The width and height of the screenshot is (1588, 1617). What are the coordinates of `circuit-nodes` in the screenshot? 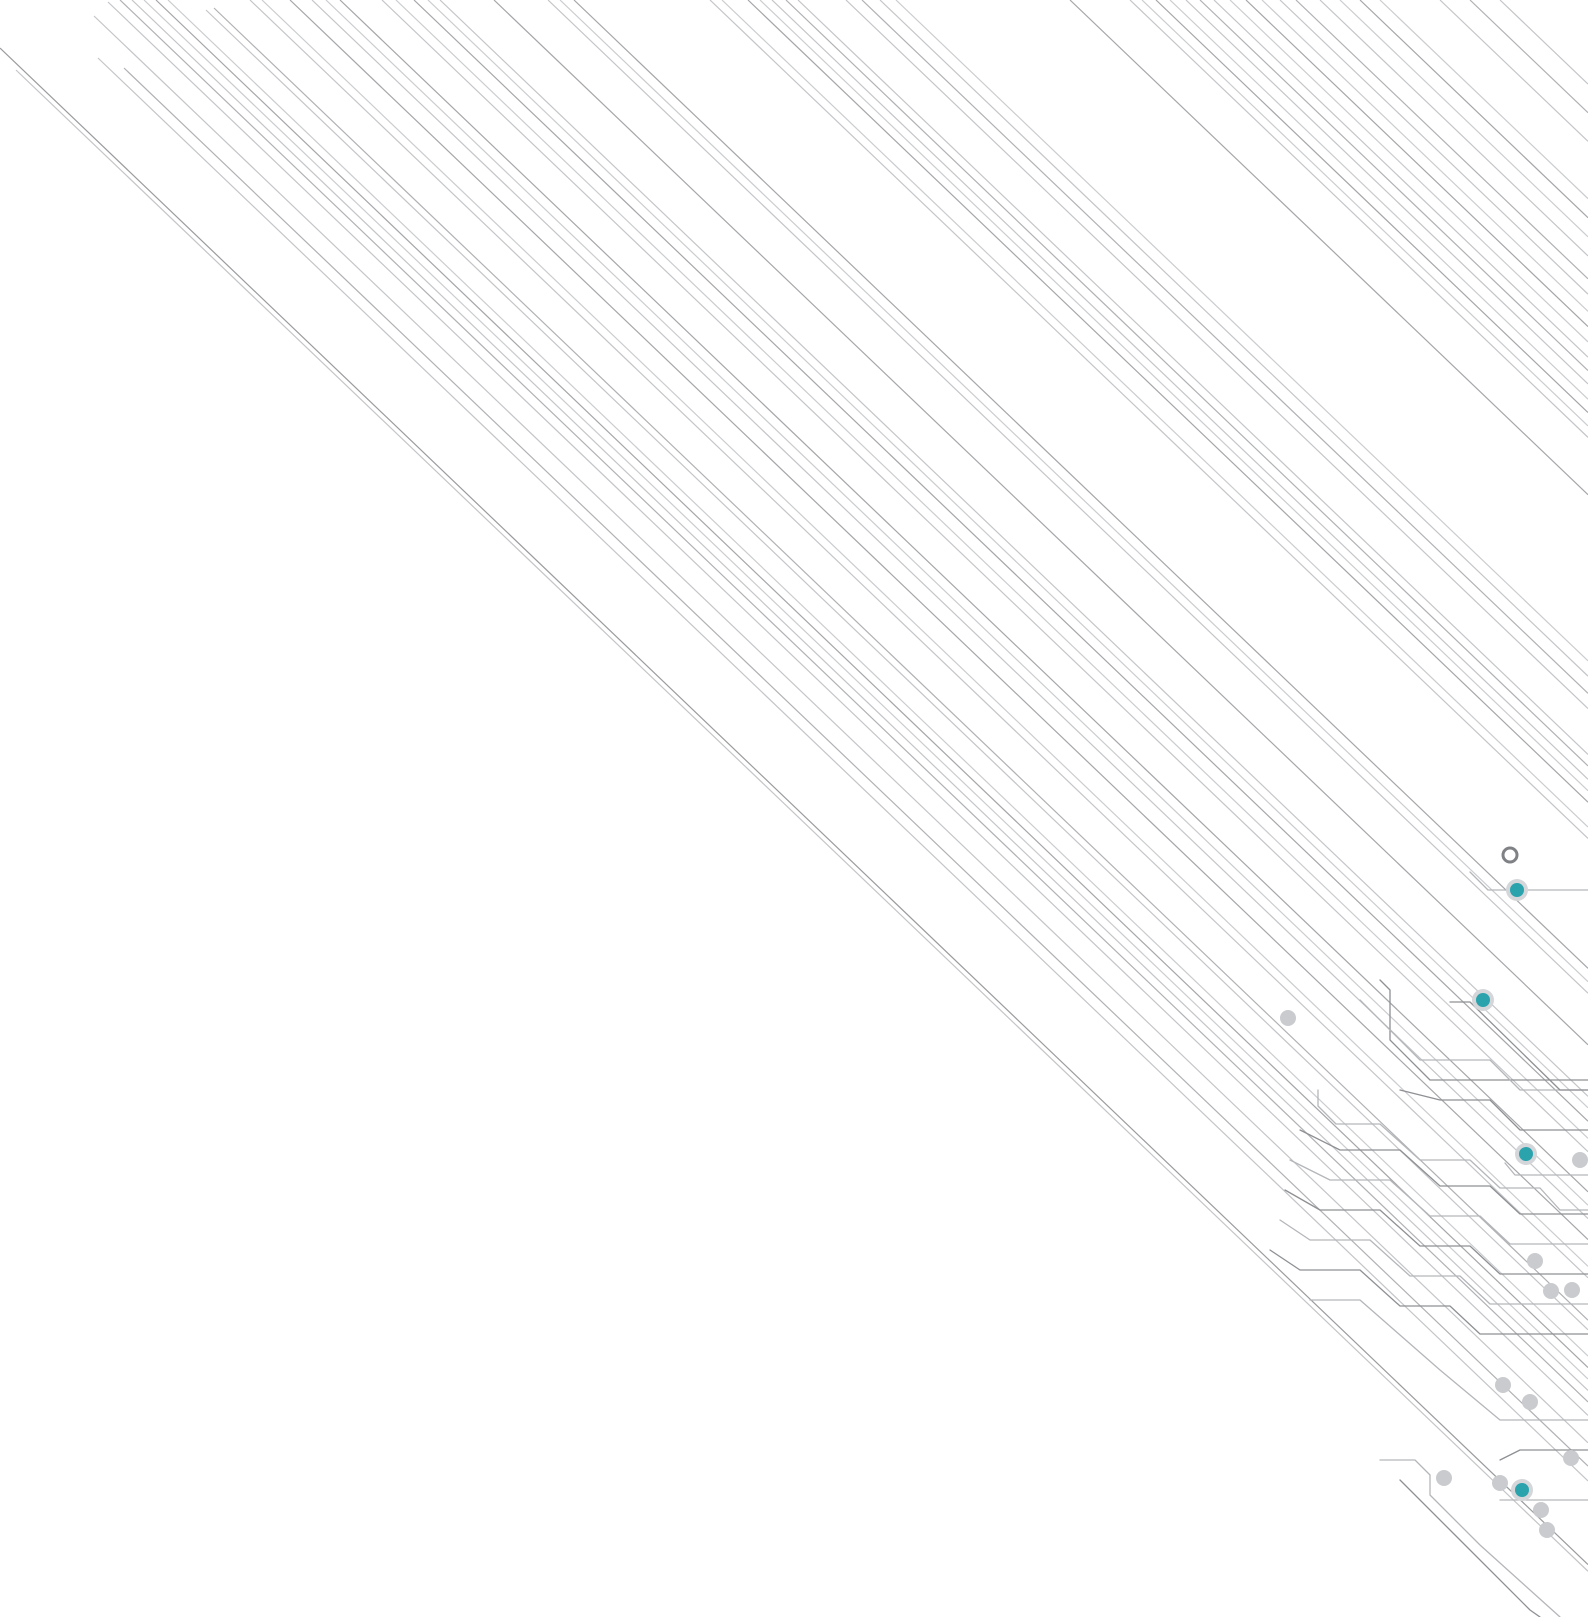 It's located at (1434, 1192).